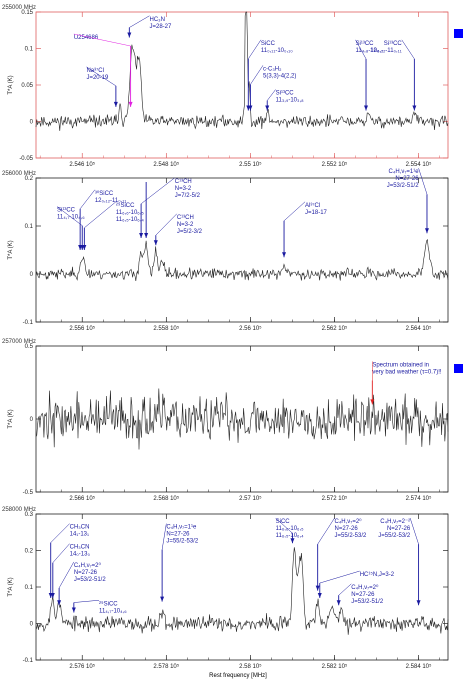  What do you see at coordinates (80, 548) in the screenshot?
I see `line-id-label-4-1-0: CH₃CN` at bounding box center [80, 548].